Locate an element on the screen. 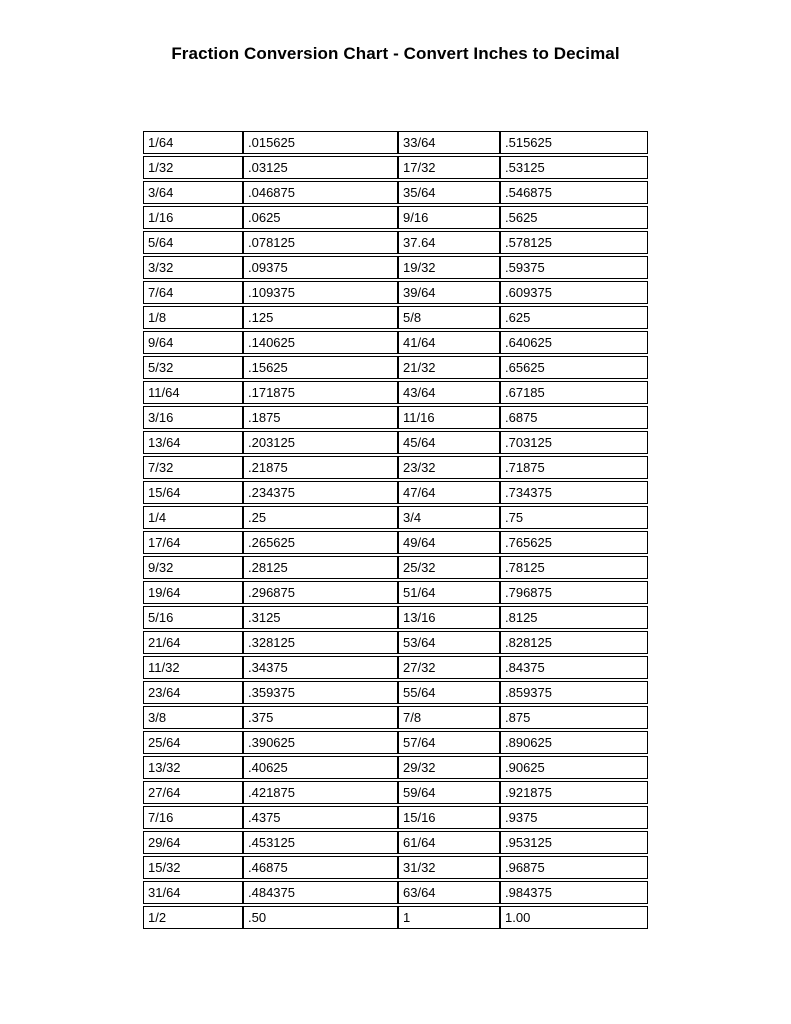 The image size is (791, 1024). table-row: 11/64.171875 43/64.67185 is located at coordinates (395, 392).